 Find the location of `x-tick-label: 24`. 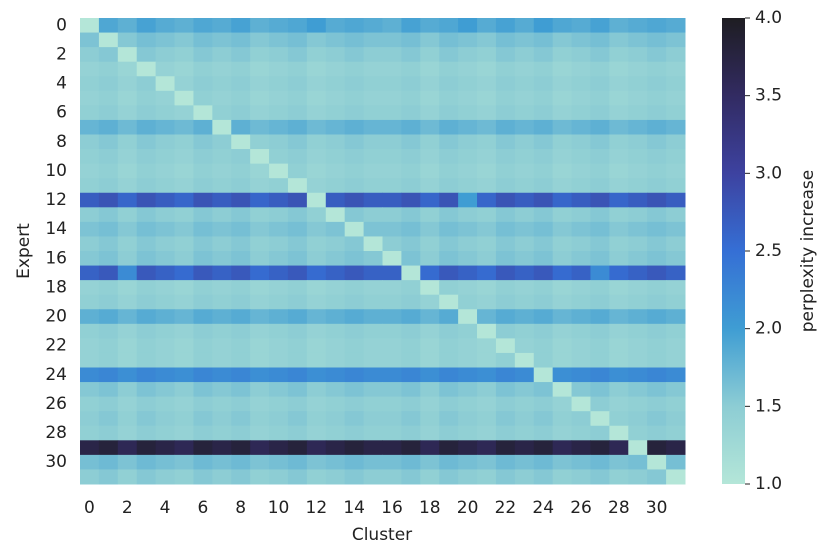

x-tick-label: 24 is located at coordinates (543, 508).